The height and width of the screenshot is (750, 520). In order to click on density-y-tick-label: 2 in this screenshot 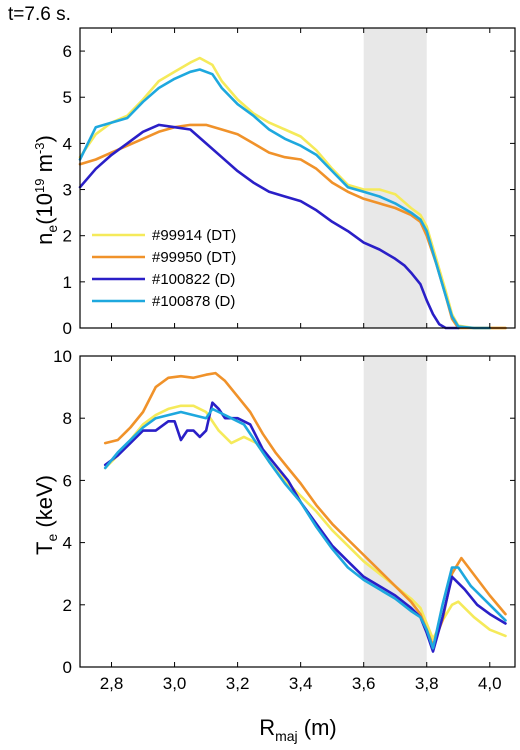, I will do `click(67, 236)`.